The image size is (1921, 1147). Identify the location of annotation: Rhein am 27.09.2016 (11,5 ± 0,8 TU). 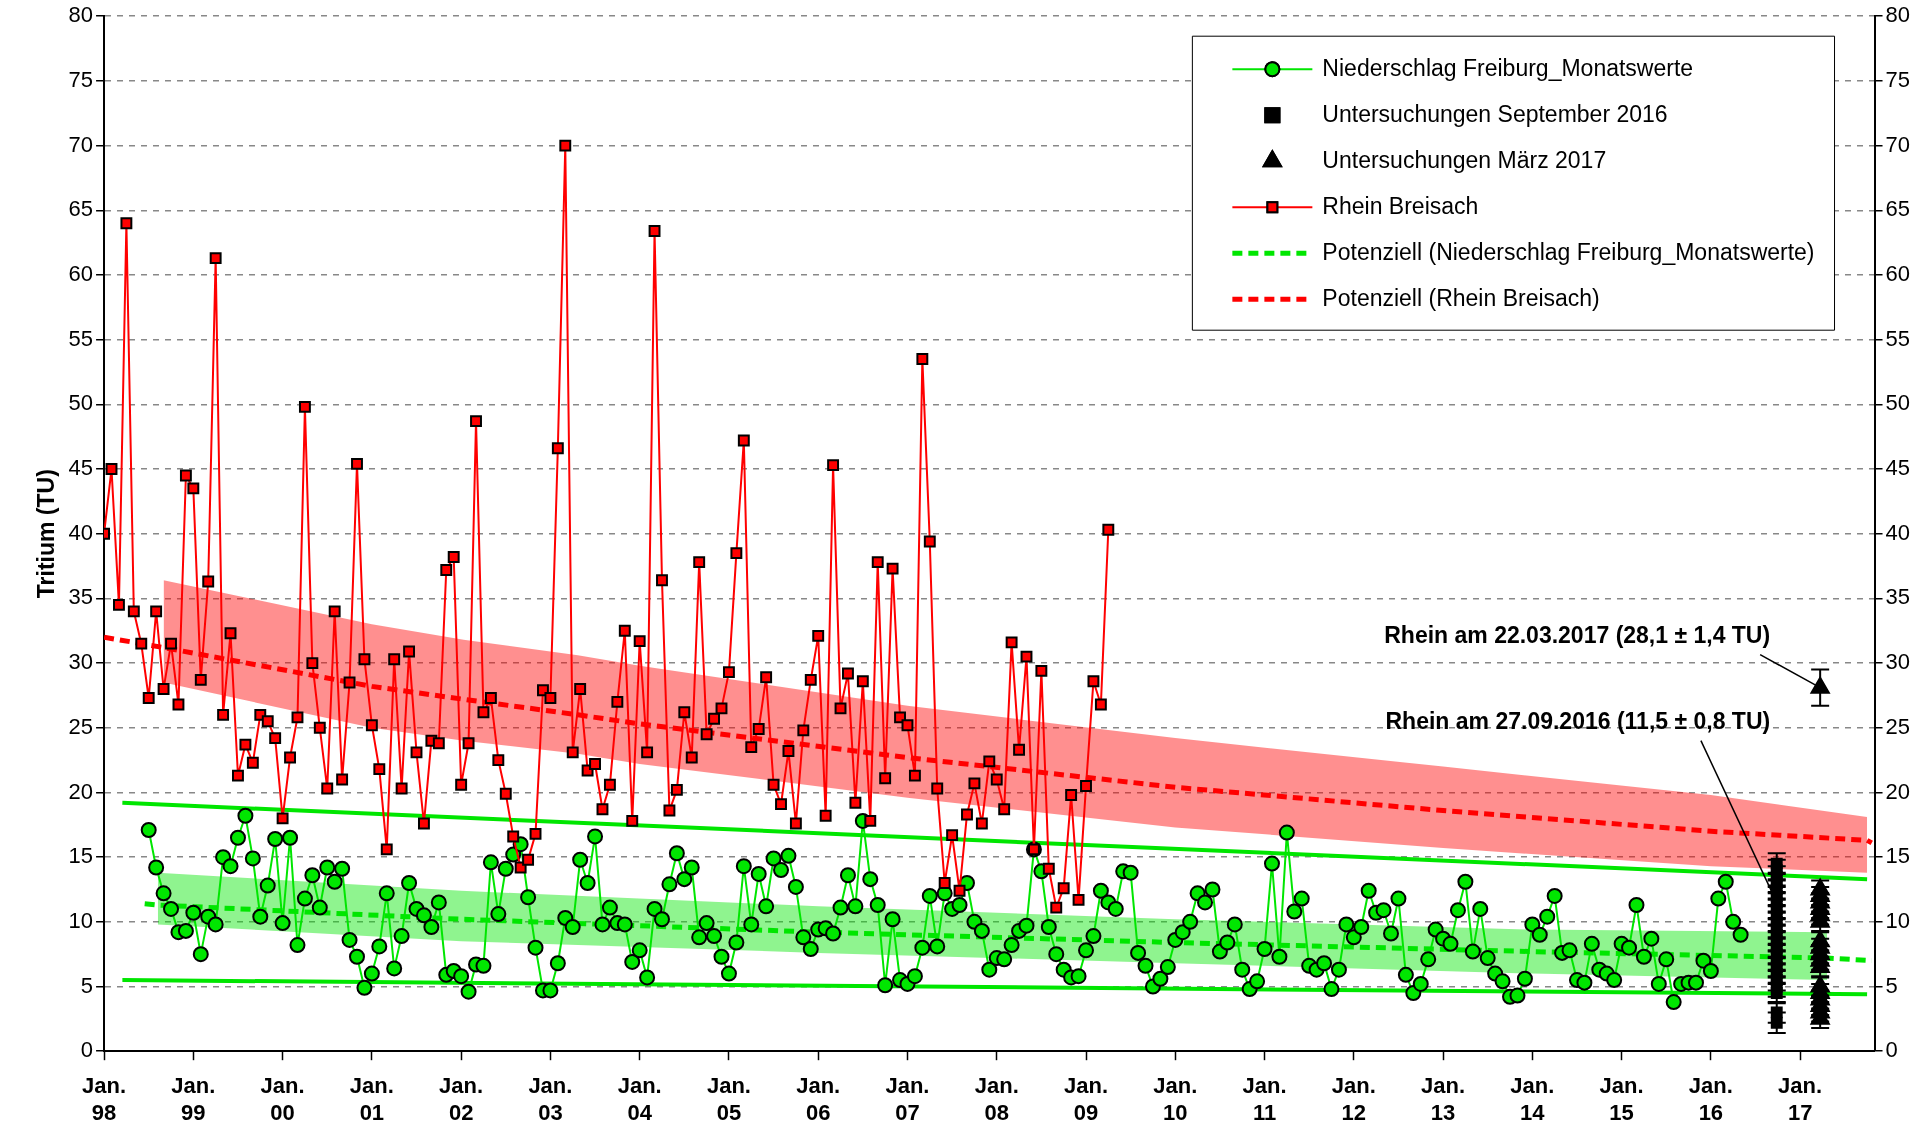
(1578, 720).